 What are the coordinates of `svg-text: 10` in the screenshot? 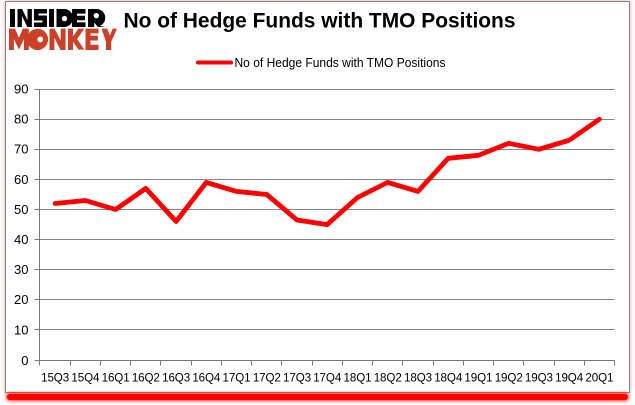 It's located at (21, 329).